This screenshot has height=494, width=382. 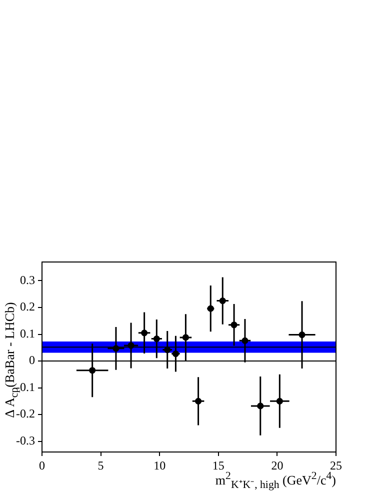 What do you see at coordinates (275, 480) in the screenshot?
I see `x-axis-title: m$^{2}$$_{K⁺K⁻, high}$ (GeV$^{2}$/c$^{4}$)` at bounding box center [275, 480].